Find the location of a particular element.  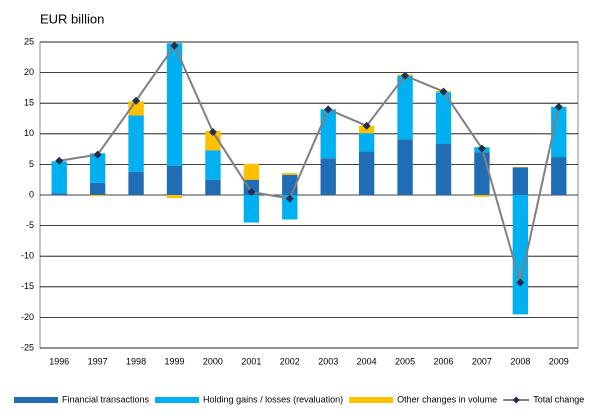

x-tick-label: 2001 is located at coordinates (251, 361).